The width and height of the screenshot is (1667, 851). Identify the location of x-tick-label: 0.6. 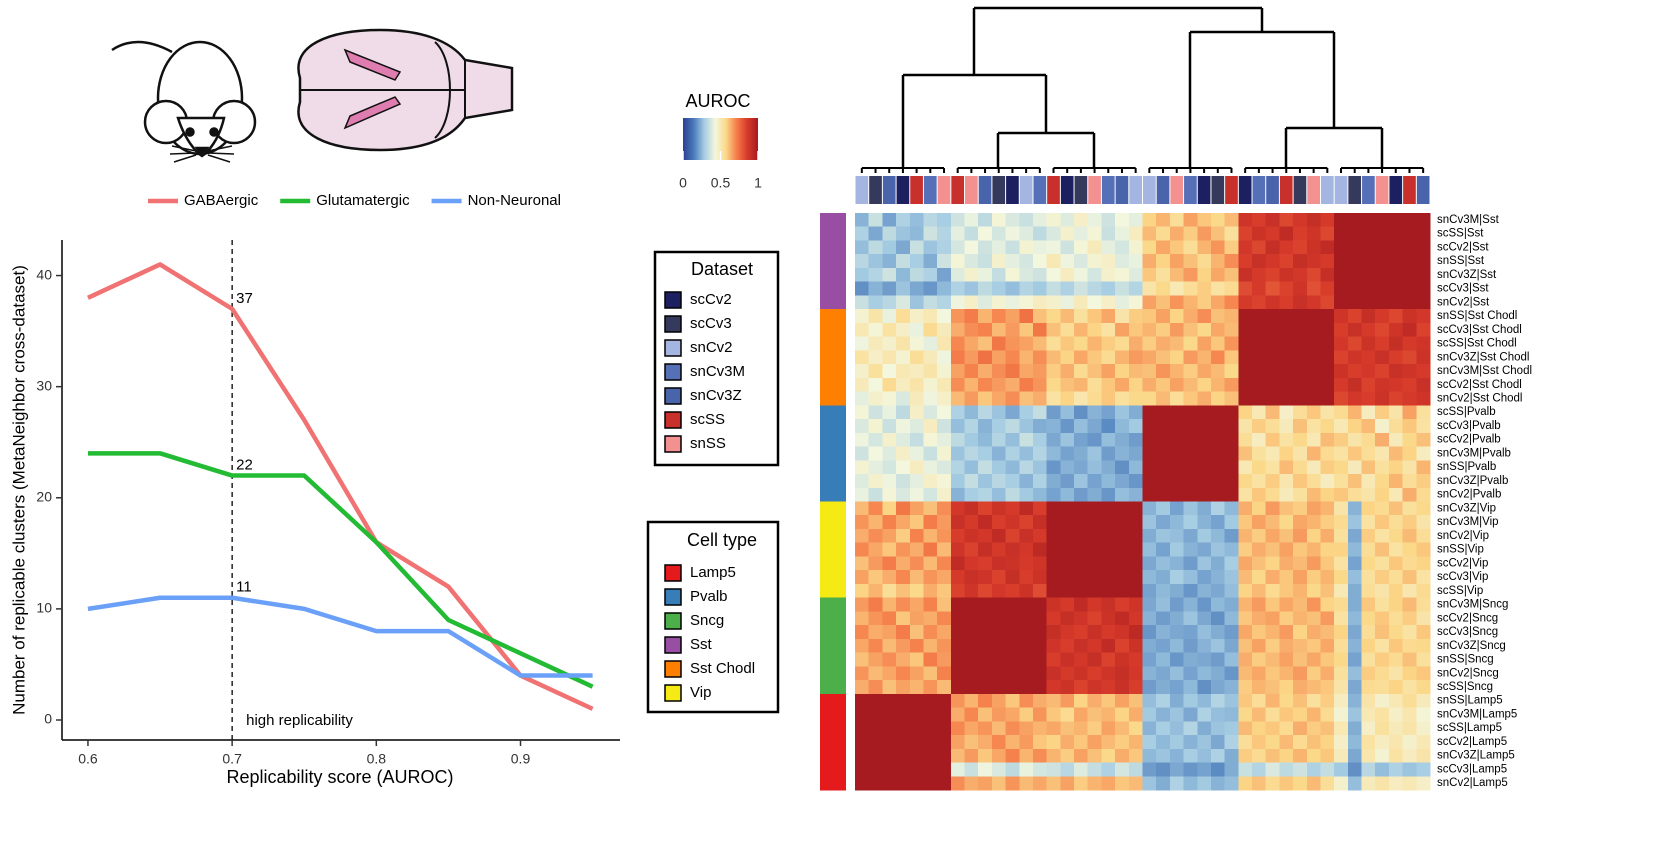
(88, 759).